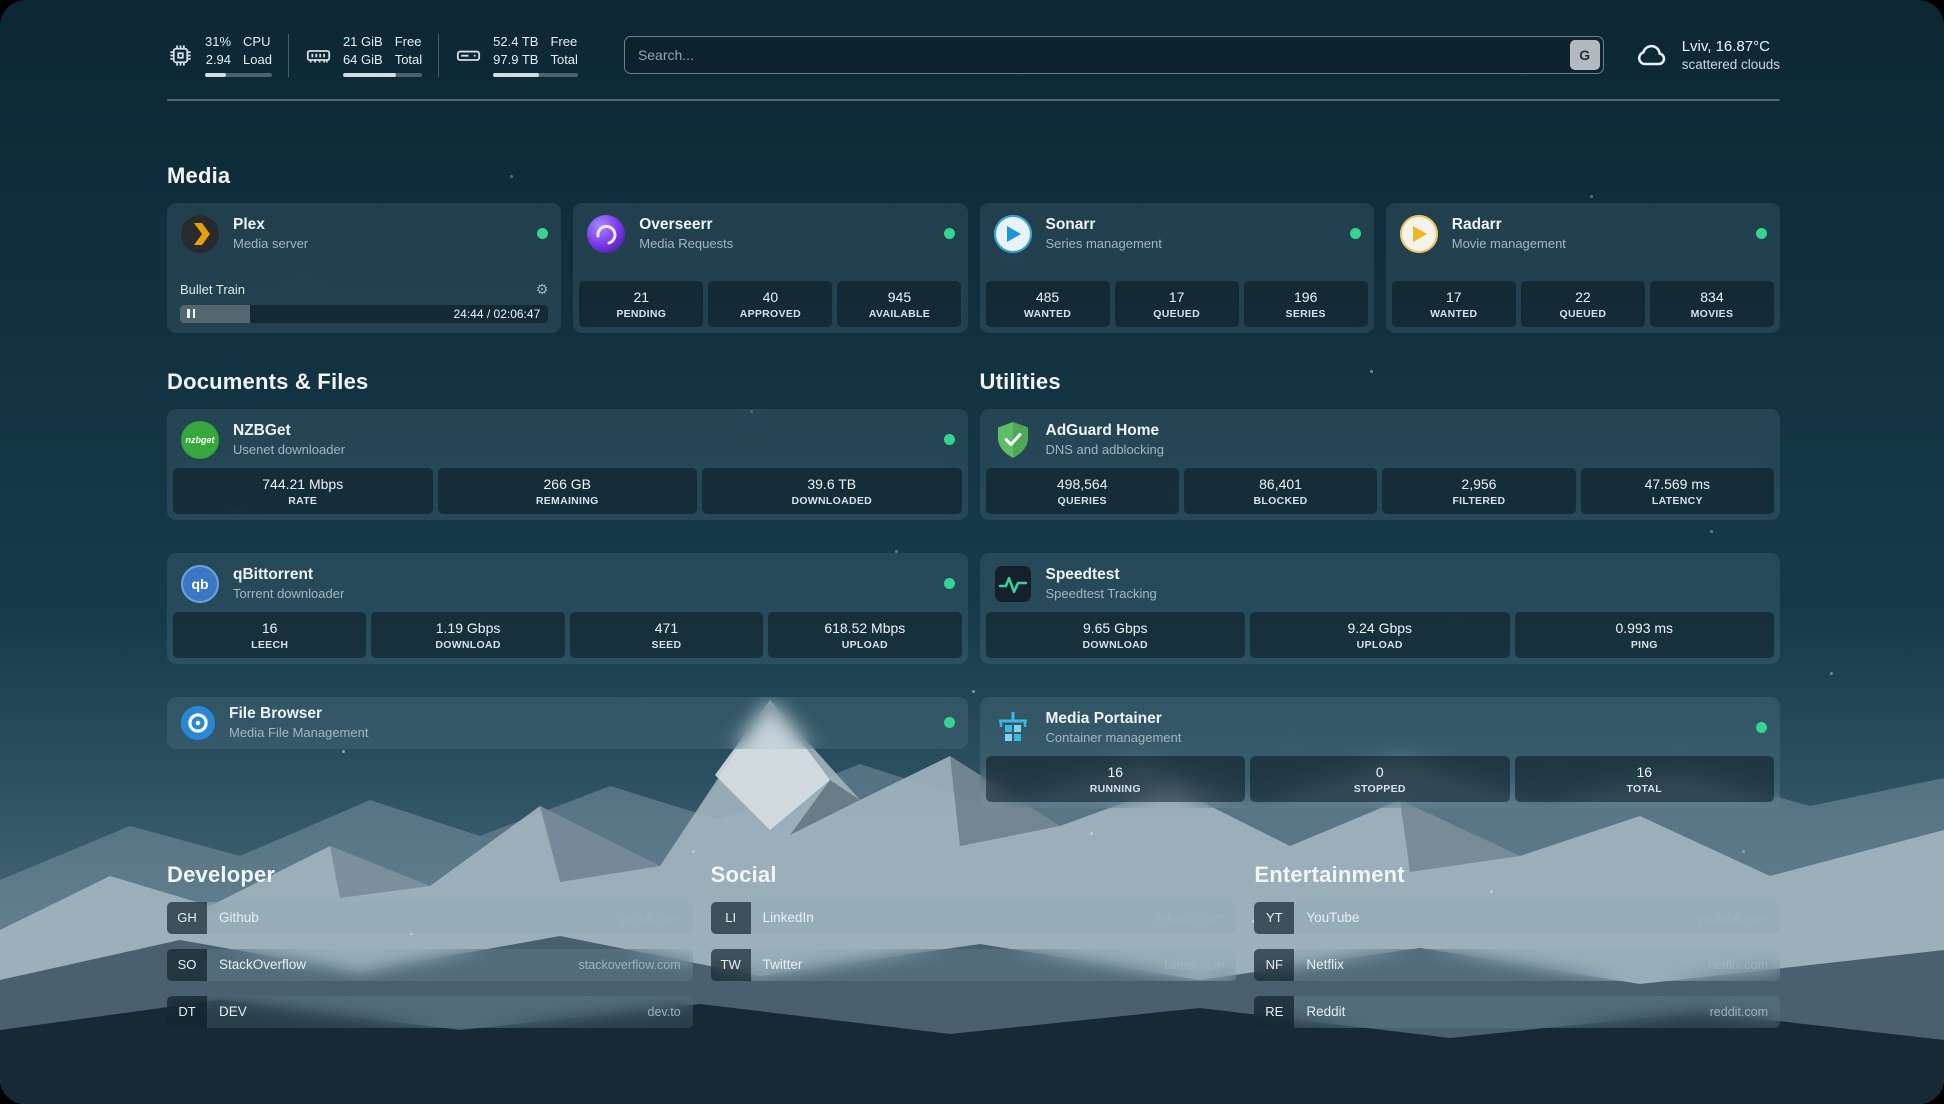 Image resolution: width=1944 pixels, height=1104 pixels. I want to click on radarr-stats: 17 WANTED 22 QUEUED 834 MOVIES, so click(1583, 306).